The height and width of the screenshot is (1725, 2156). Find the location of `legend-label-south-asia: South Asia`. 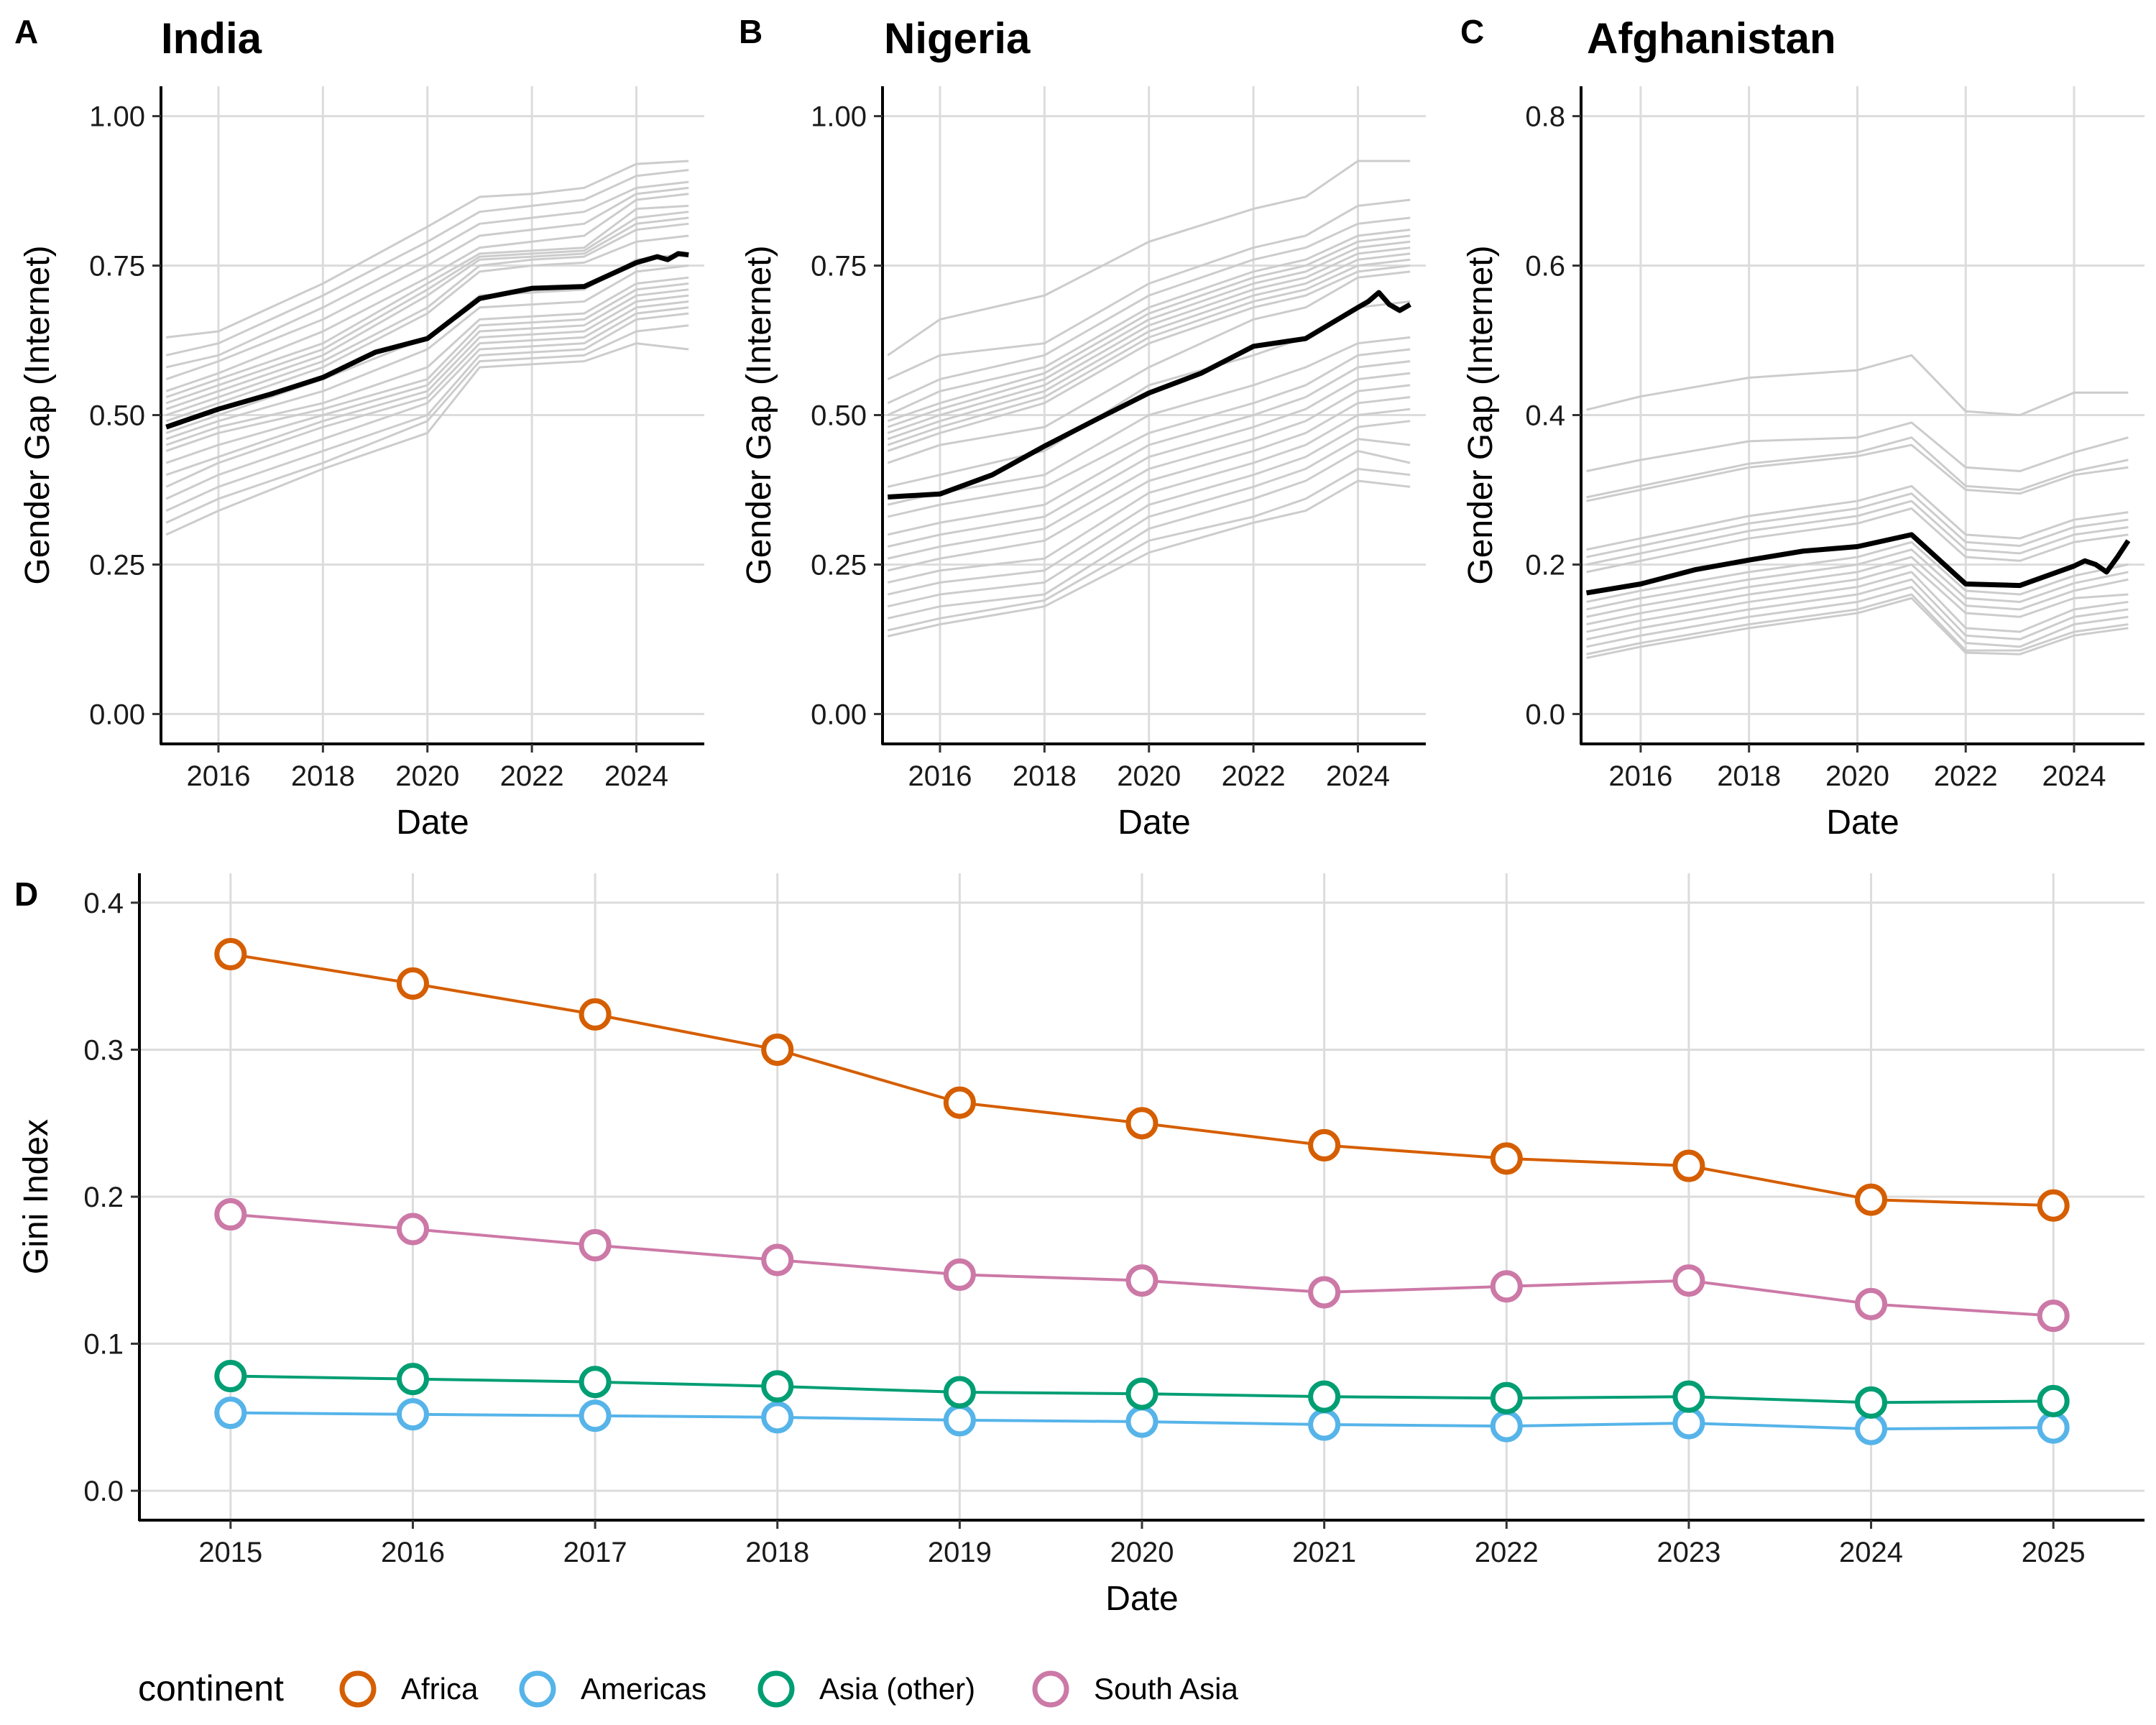

legend-label-south-asia: South Asia is located at coordinates (1166, 1689).